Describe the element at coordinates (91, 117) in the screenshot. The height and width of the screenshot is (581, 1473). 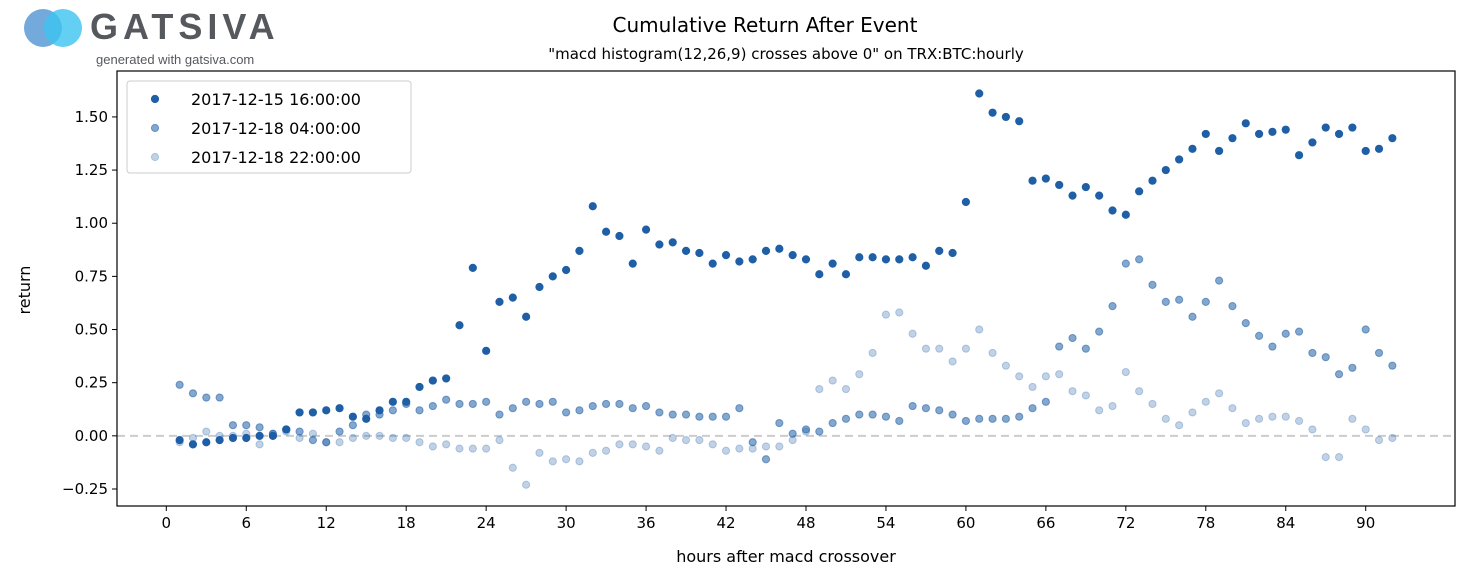
I see `y-tick-label: 1.50` at that location.